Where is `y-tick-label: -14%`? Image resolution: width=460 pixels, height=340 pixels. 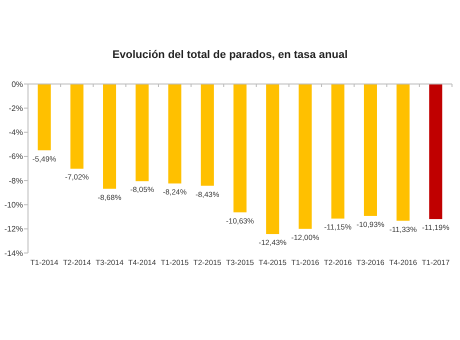
y-tick-label: -14% is located at coordinates (13, 253).